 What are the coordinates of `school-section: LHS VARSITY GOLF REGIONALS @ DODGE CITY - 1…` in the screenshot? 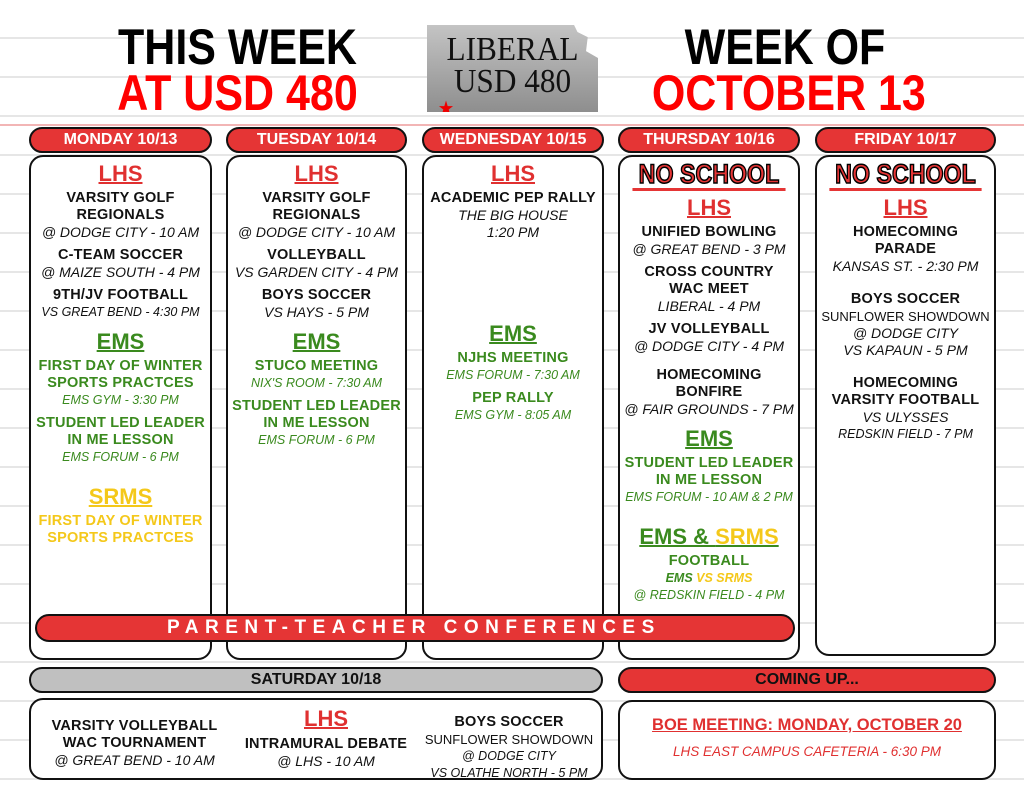 It's located at (120, 241).